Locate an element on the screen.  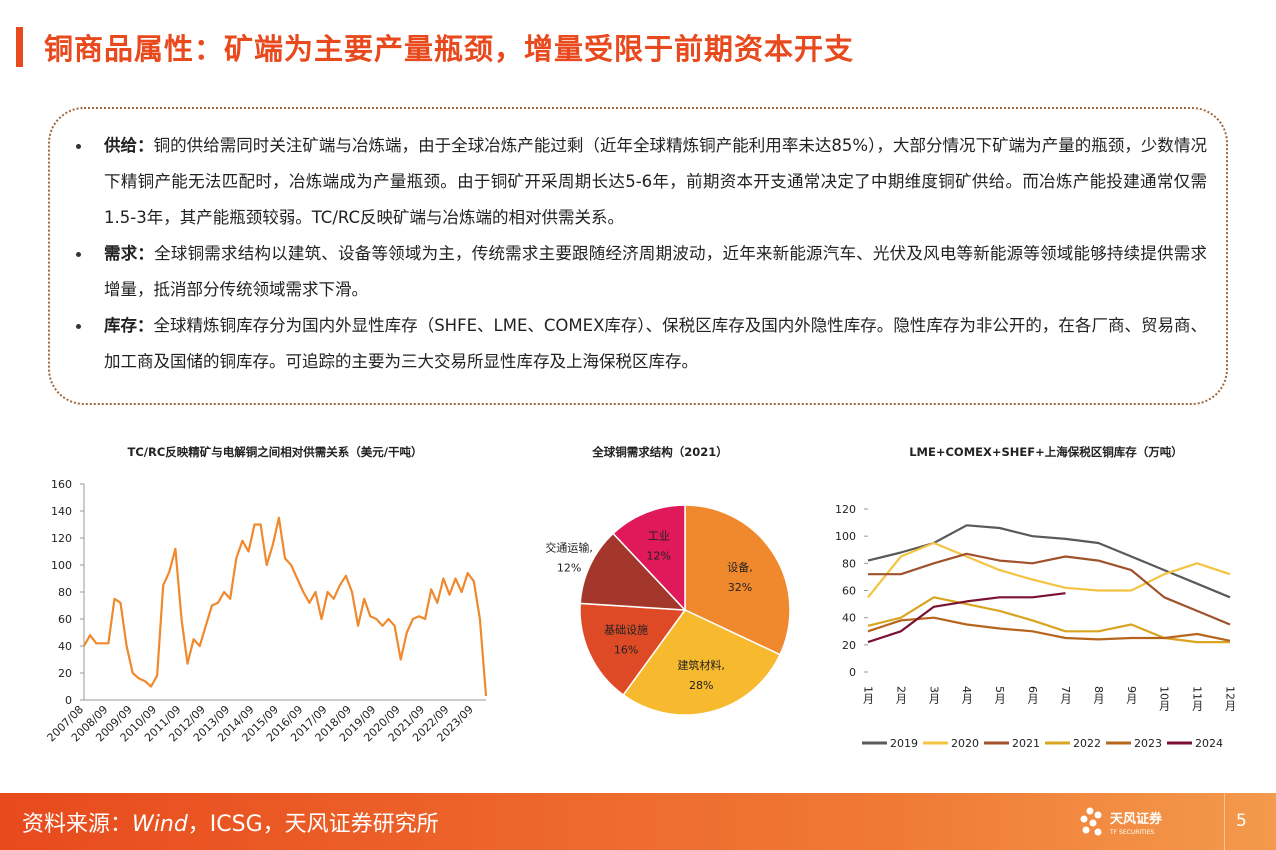
x-tick-label: 8月 is located at coordinates (1098, 695).